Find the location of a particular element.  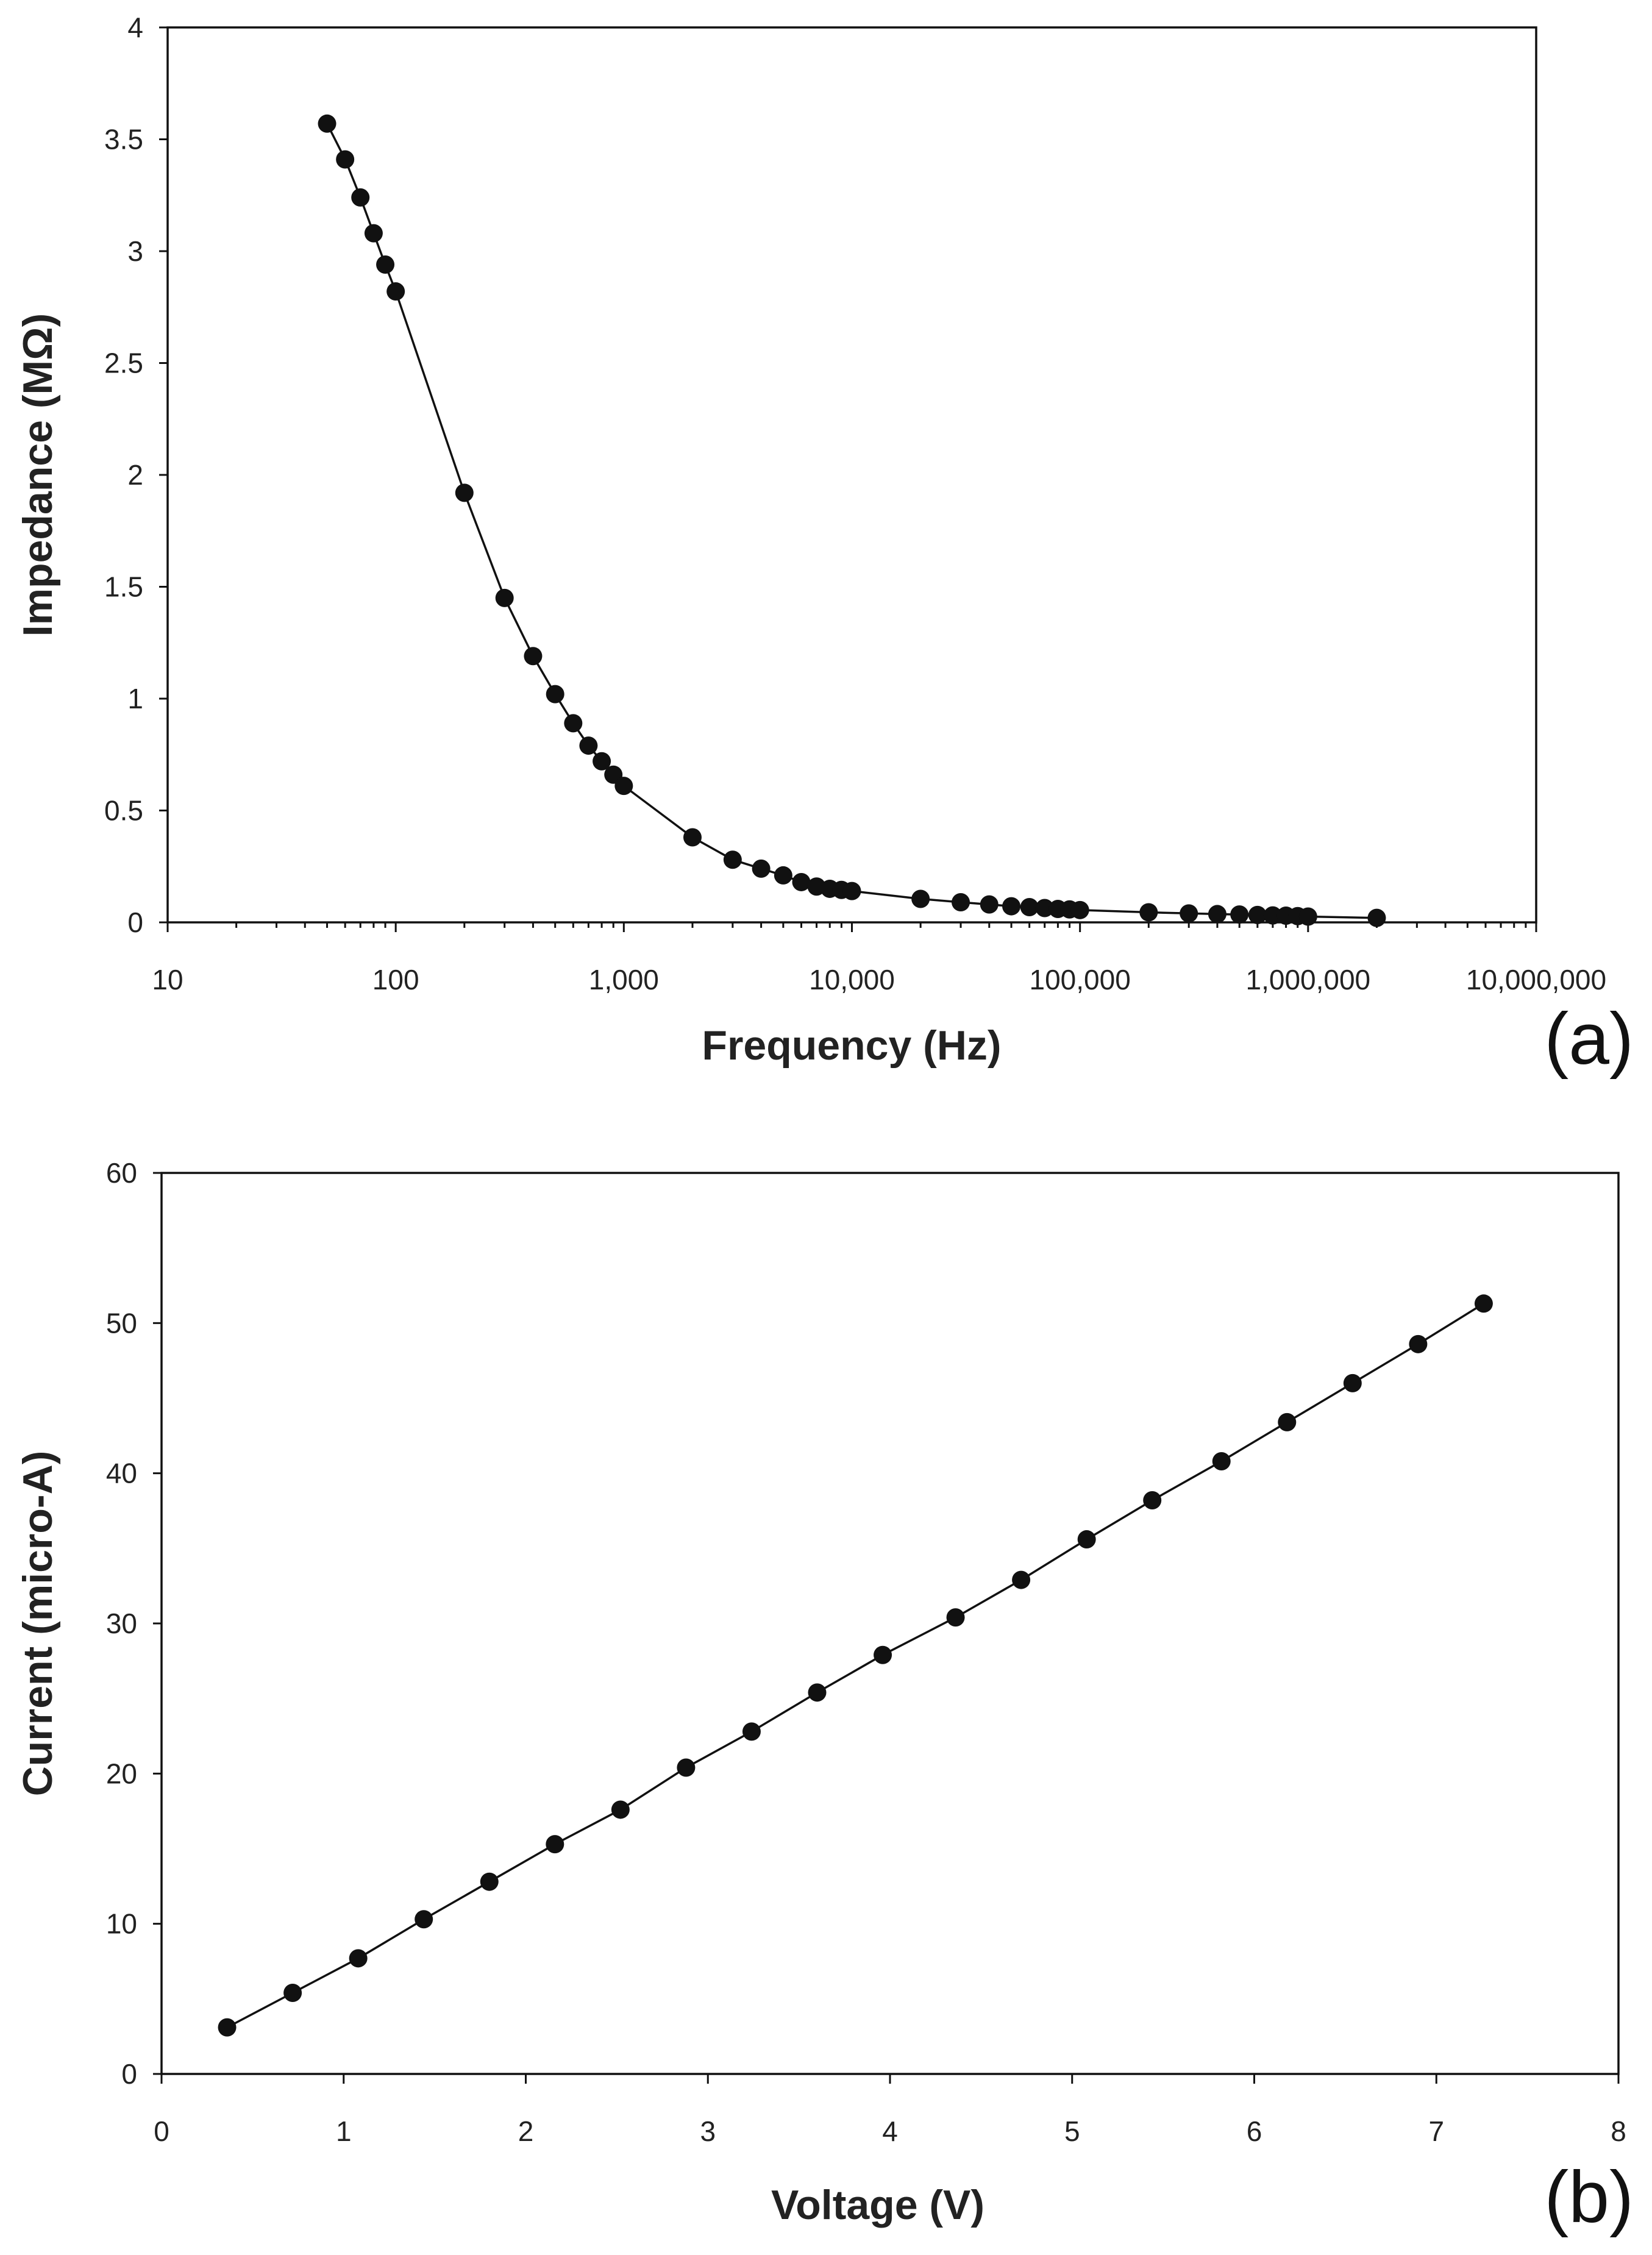

y-tick-label: 50 is located at coordinates (121, 1323).